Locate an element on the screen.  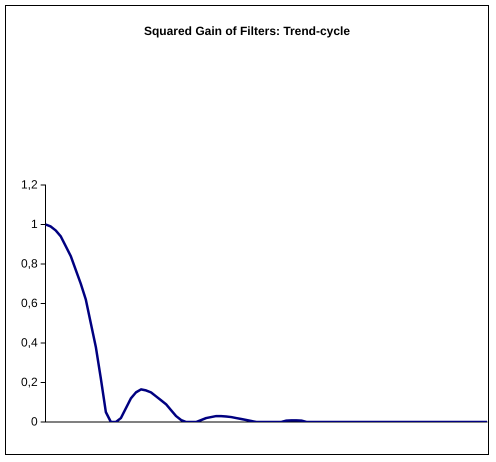
y-tick-label: 1 is located at coordinates (34, 223).